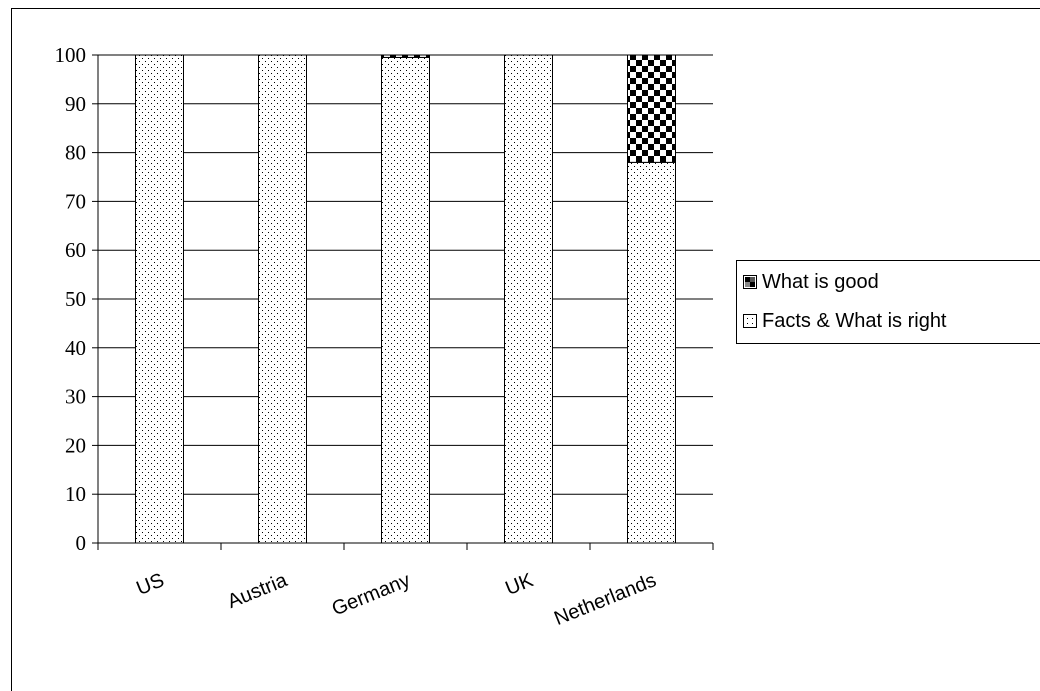  I want to click on legend: What is good Facts & What is right, so click(888, 302).